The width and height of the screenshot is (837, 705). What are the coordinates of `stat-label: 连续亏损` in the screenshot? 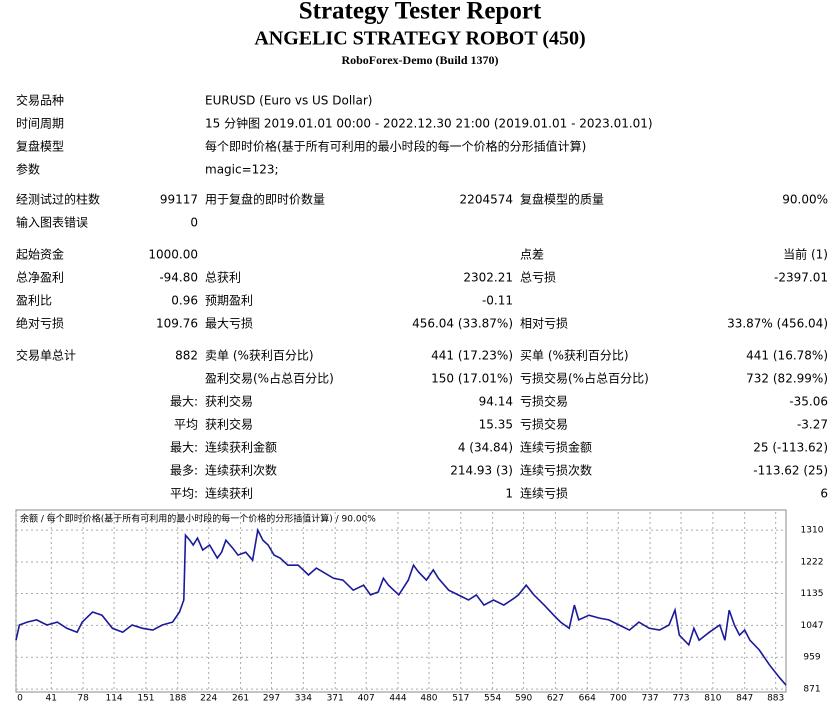 It's located at (544, 493).